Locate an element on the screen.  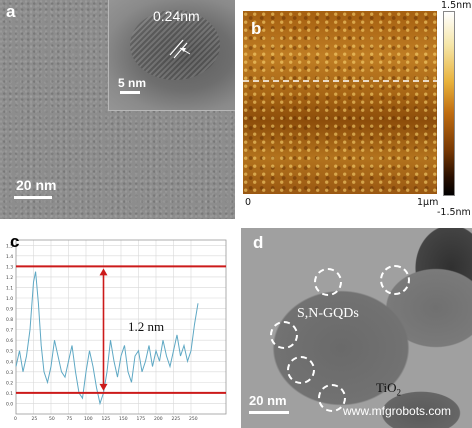
axis-start-label: 0 is located at coordinates (248, 202).